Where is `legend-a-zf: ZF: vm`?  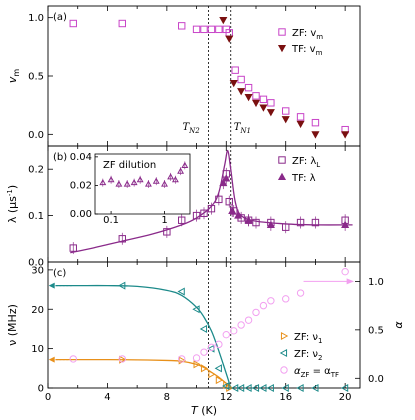 legend-a-zf: ZF: vm is located at coordinates (307, 34).